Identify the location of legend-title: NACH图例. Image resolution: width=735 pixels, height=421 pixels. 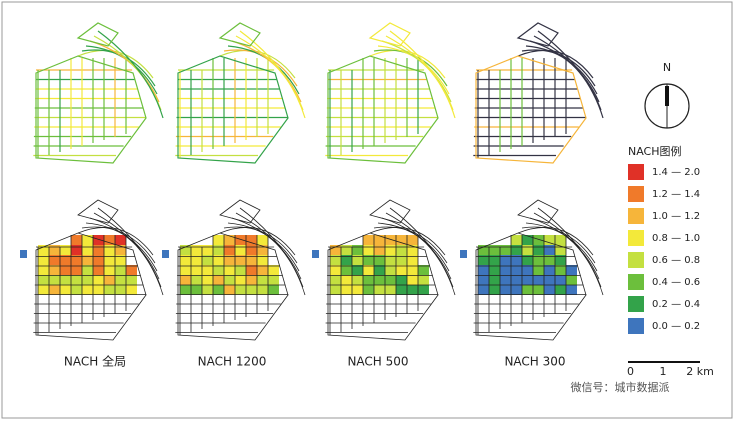
(655, 151).